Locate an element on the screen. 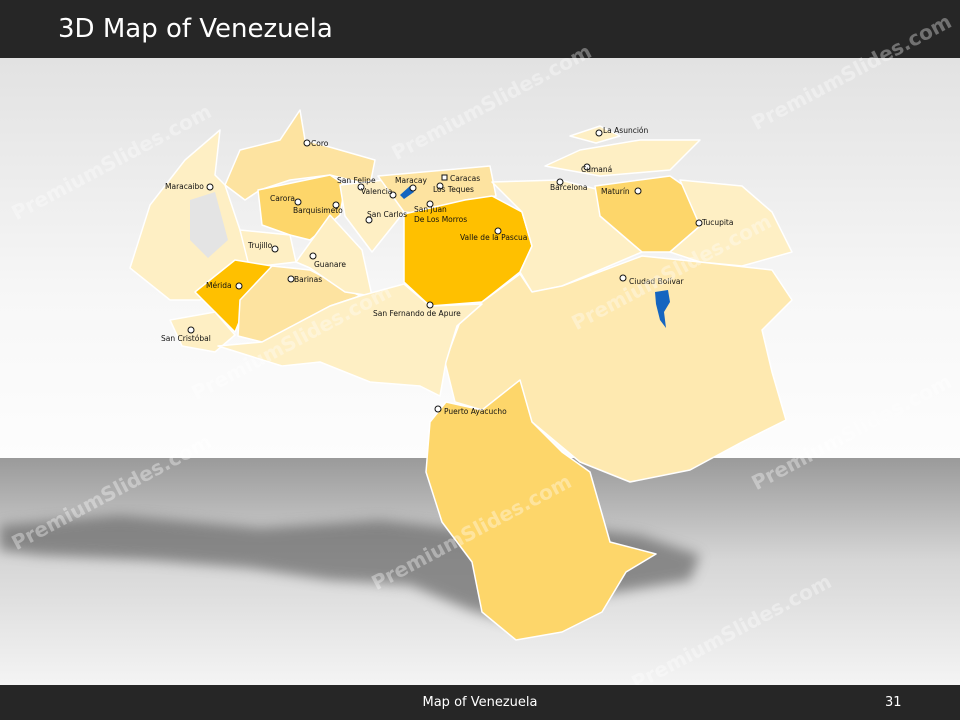  city-san-felipe: San Felipe is located at coordinates (356, 183).